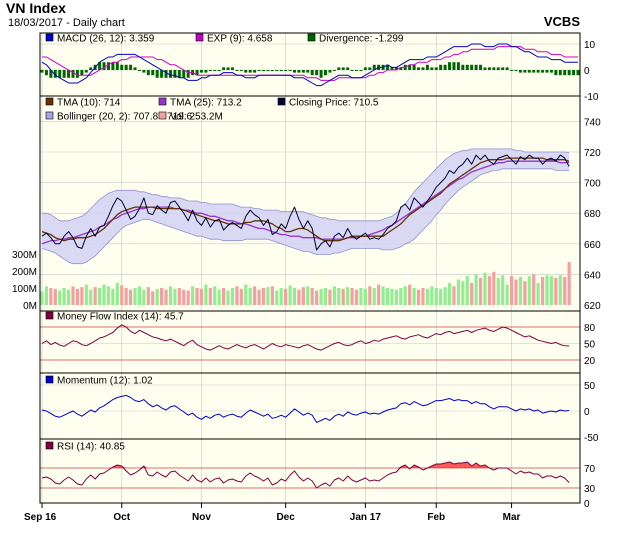 The image size is (620, 535). Describe the element at coordinates (590, 45) in the screenshot. I see `macd-ytick: 10` at that location.